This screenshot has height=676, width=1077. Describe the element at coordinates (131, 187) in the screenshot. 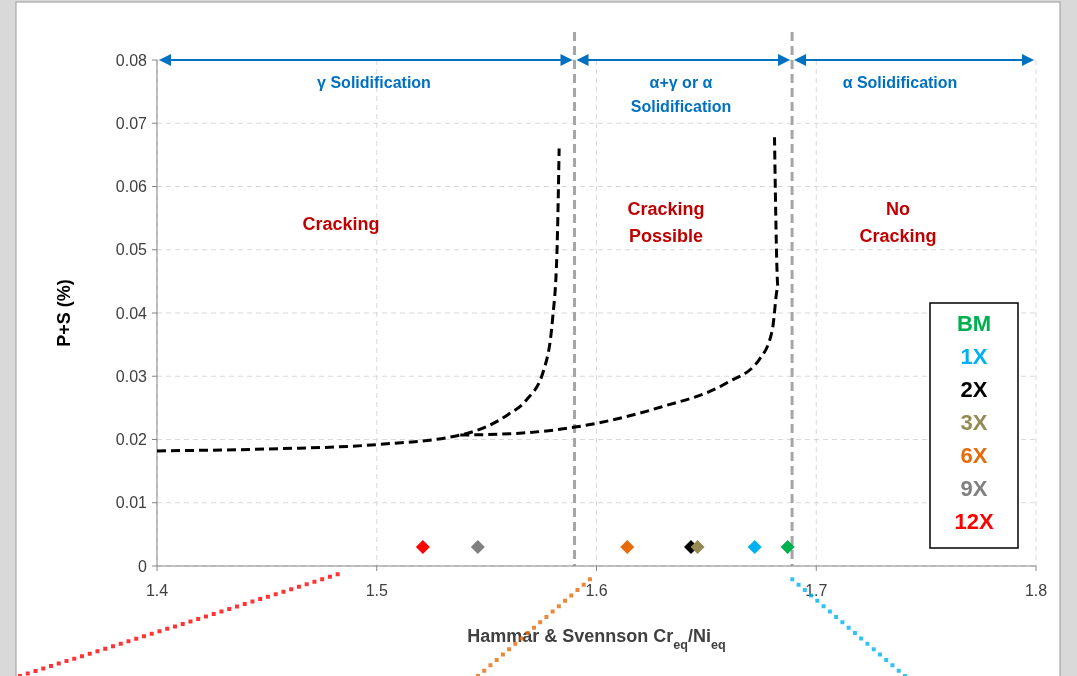

I see `y-tick-label: 0.06` at that location.